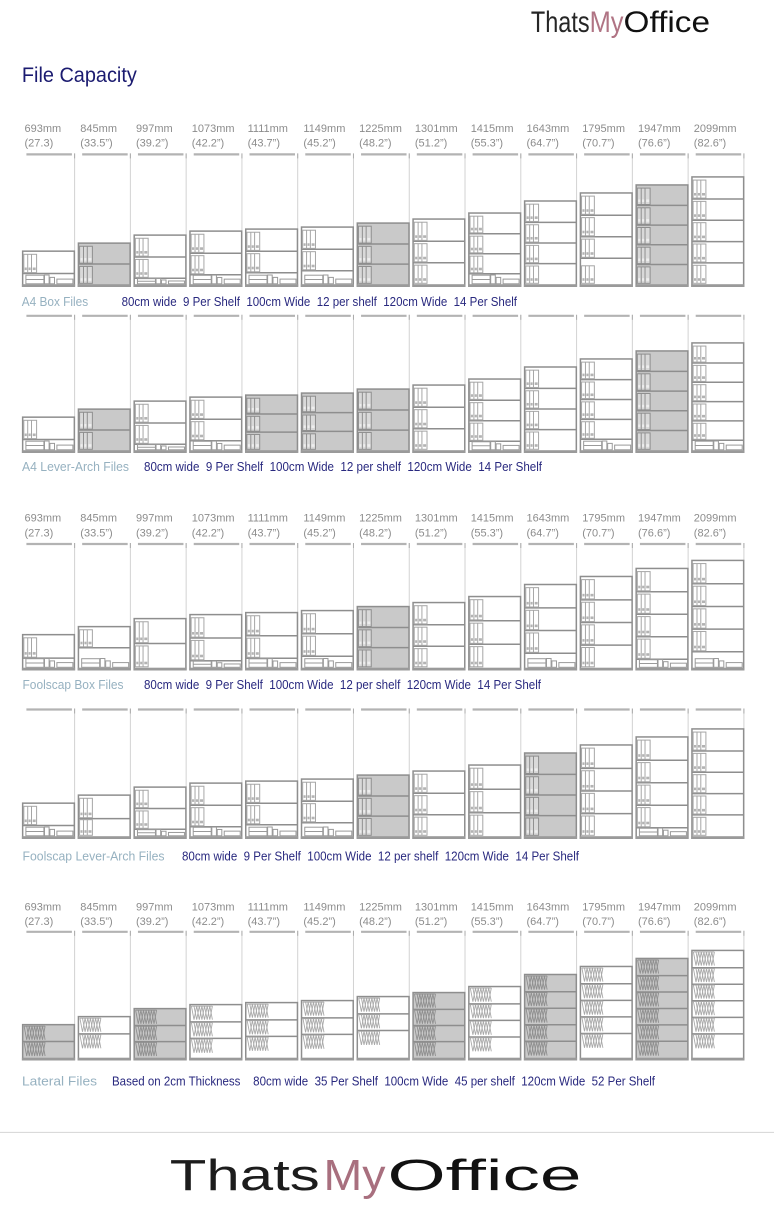 This screenshot has width=774, height=1205. What do you see at coordinates (94, 857) in the screenshot?
I see `svg-text: Foolscap Lever-Arch Files` at bounding box center [94, 857].